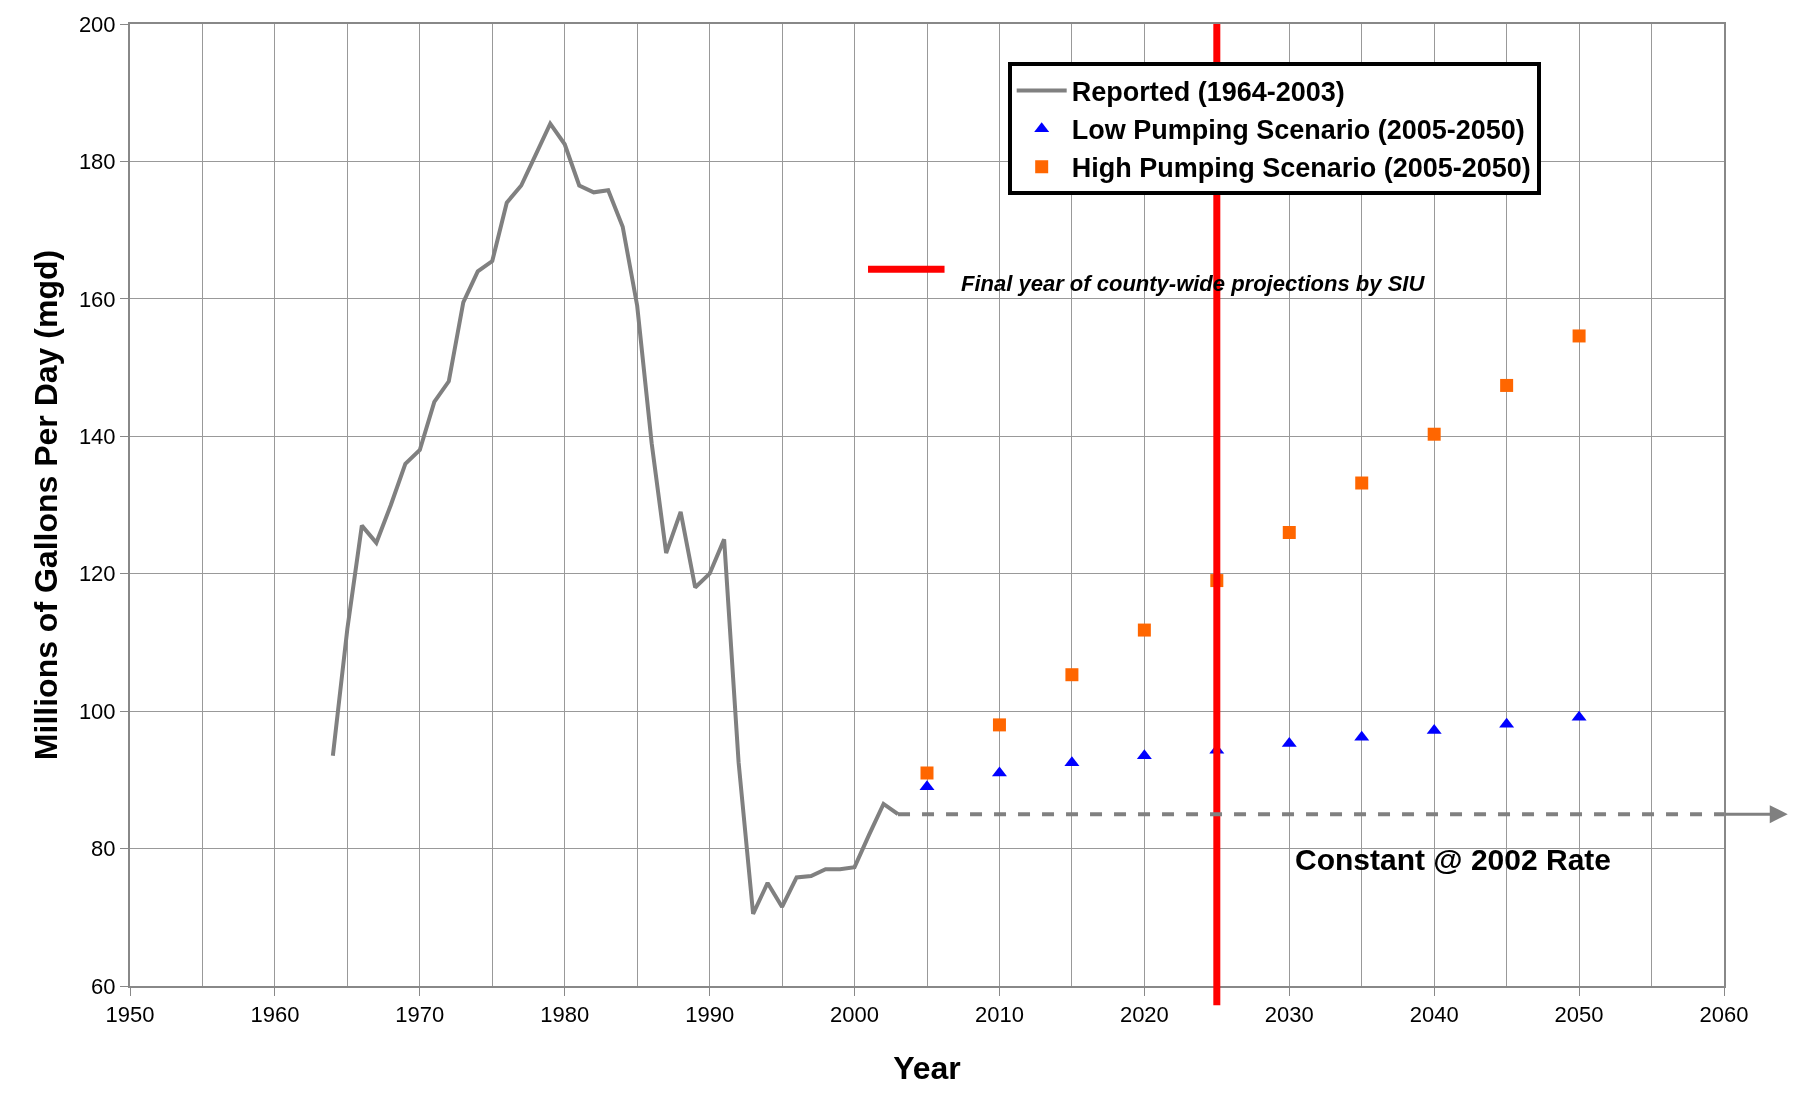 The image size is (1804, 1097). I want to click on x-tick-label: 1960, so click(275, 1015).